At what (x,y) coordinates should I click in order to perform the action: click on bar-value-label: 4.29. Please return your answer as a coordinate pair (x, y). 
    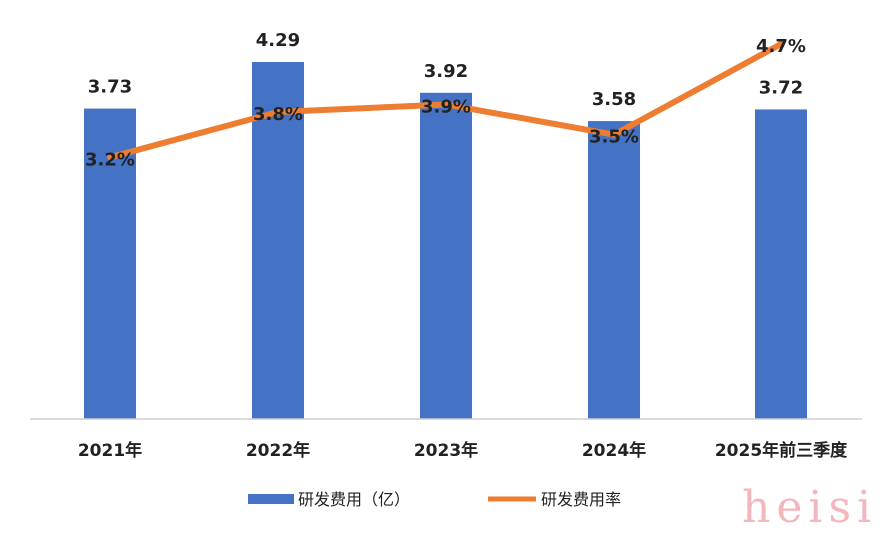
    Looking at the image, I should click on (278, 40).